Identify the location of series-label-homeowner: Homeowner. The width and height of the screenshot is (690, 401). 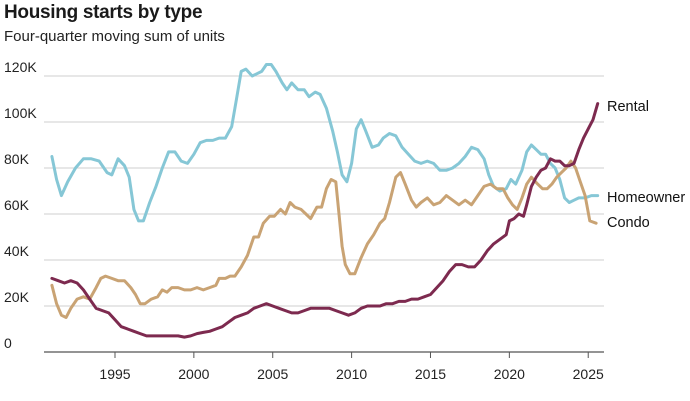
(646, 198).